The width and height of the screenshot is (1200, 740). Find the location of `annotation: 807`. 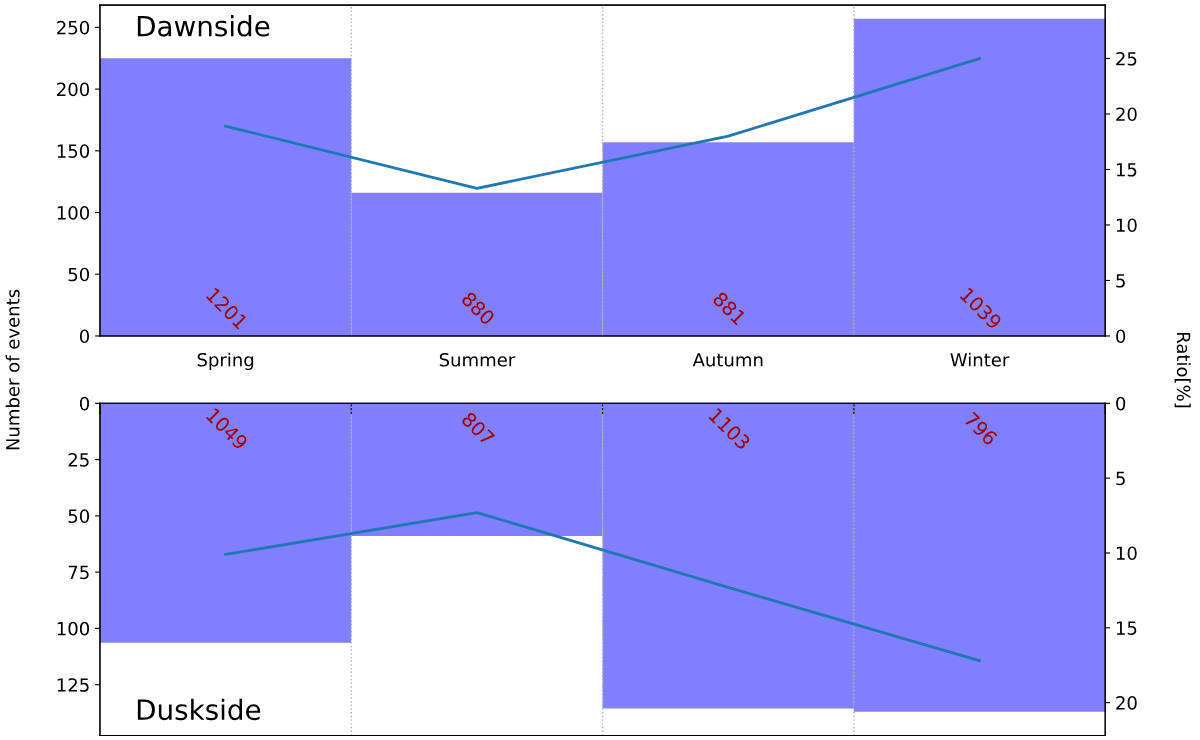

annotation: 807 is located at coordinates (478, 428).